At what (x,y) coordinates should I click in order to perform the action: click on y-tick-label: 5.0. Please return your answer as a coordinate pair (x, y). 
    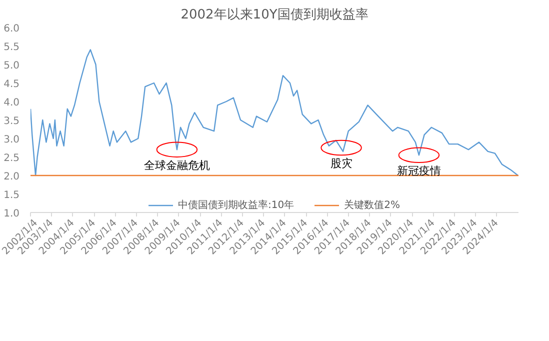
    Looking at the image, I should click on (12, 66).